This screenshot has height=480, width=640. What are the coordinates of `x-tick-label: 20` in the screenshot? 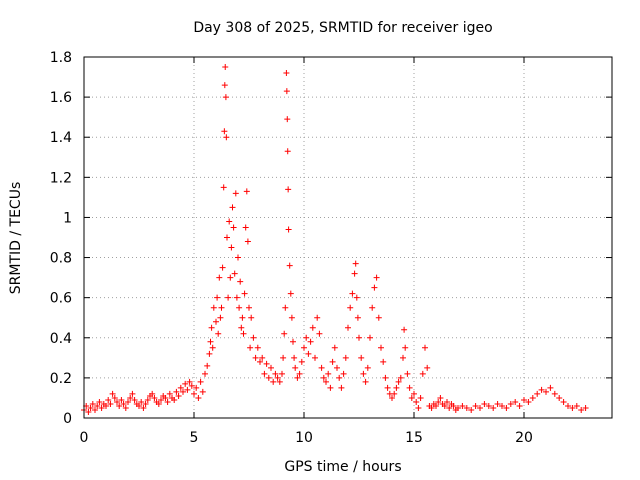 It's located at (524, 438).